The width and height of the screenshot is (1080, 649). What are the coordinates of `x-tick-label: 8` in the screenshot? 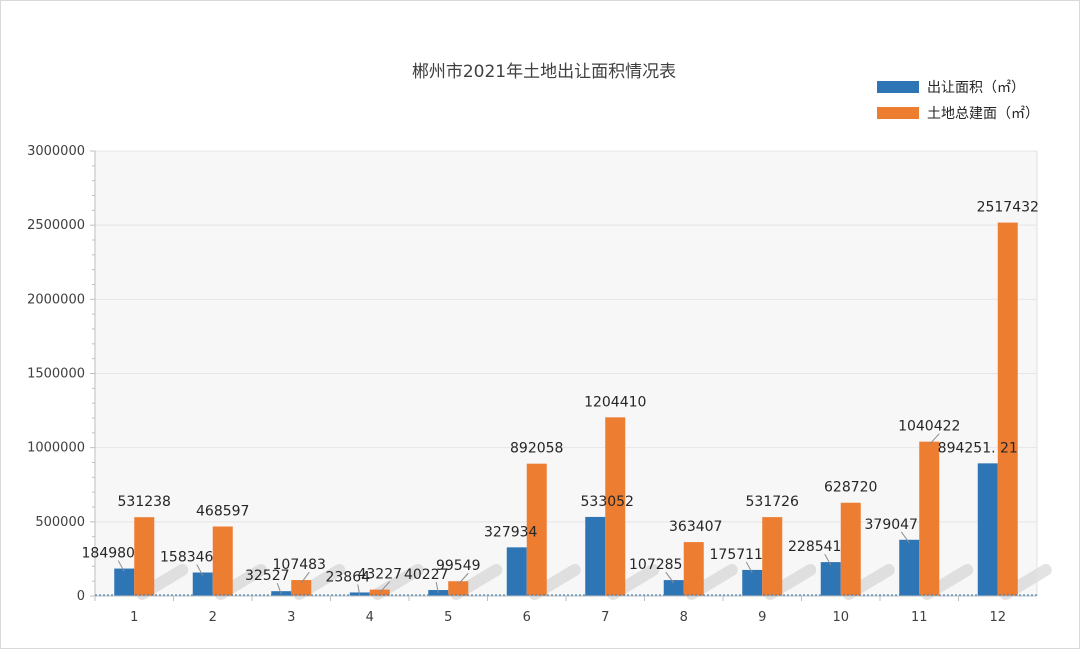 It's located at (684, 617).